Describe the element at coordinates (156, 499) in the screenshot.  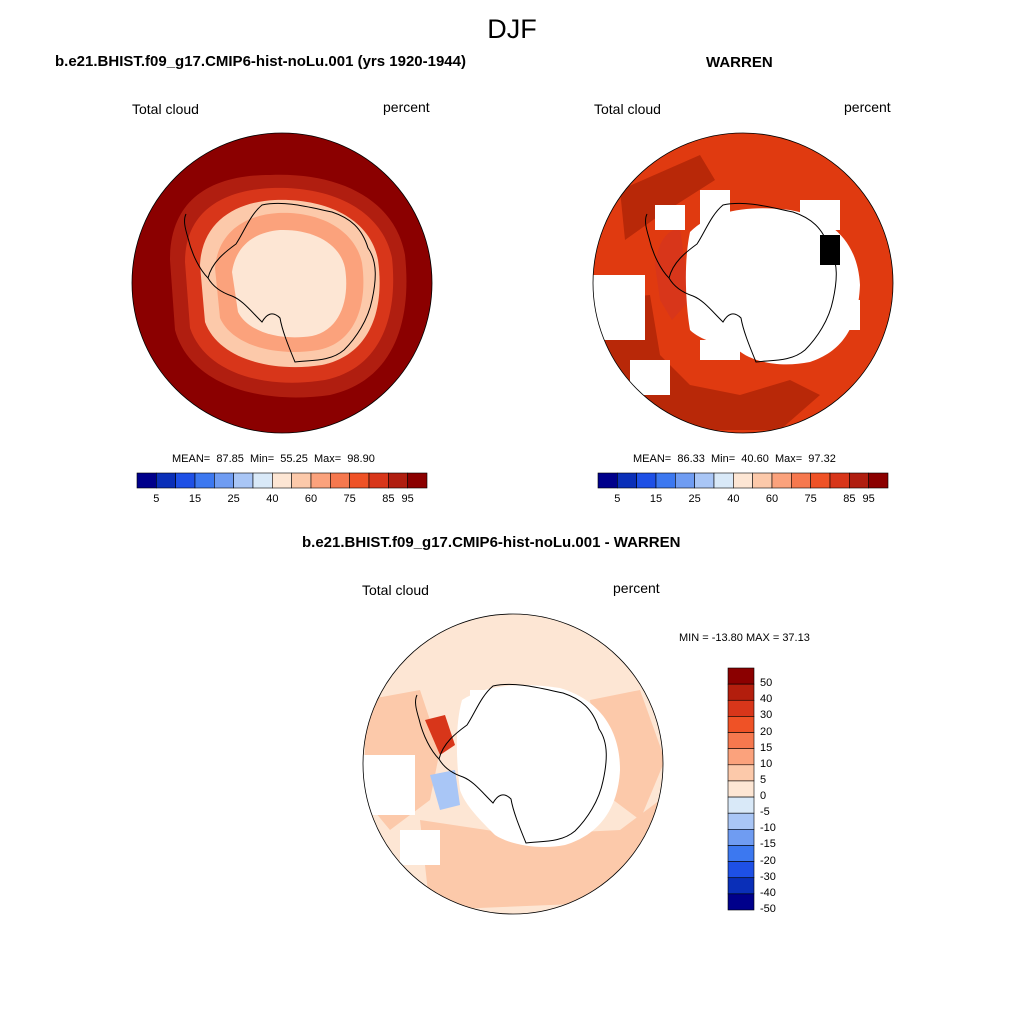
I see `panel1-colorbar-tick-label: 5` at that location.